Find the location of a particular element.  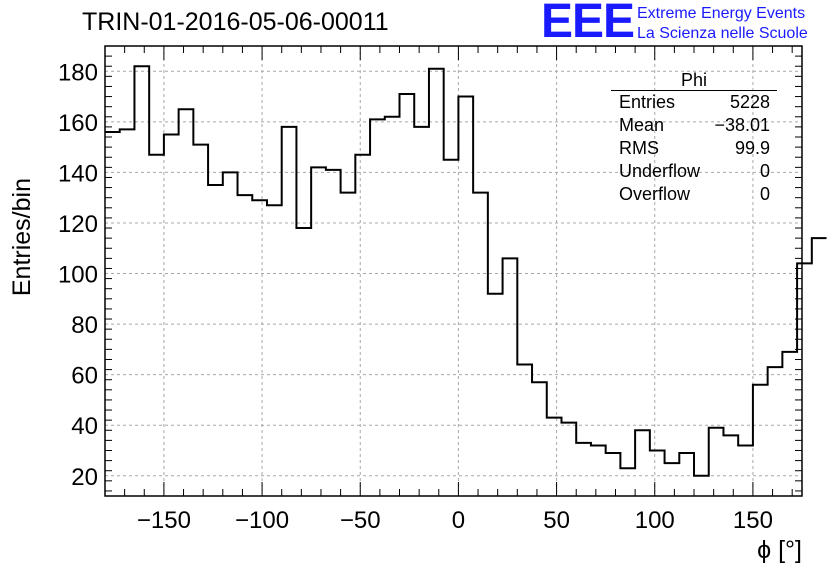

x-tick-label: 50 is located at coordinates (556, 520).